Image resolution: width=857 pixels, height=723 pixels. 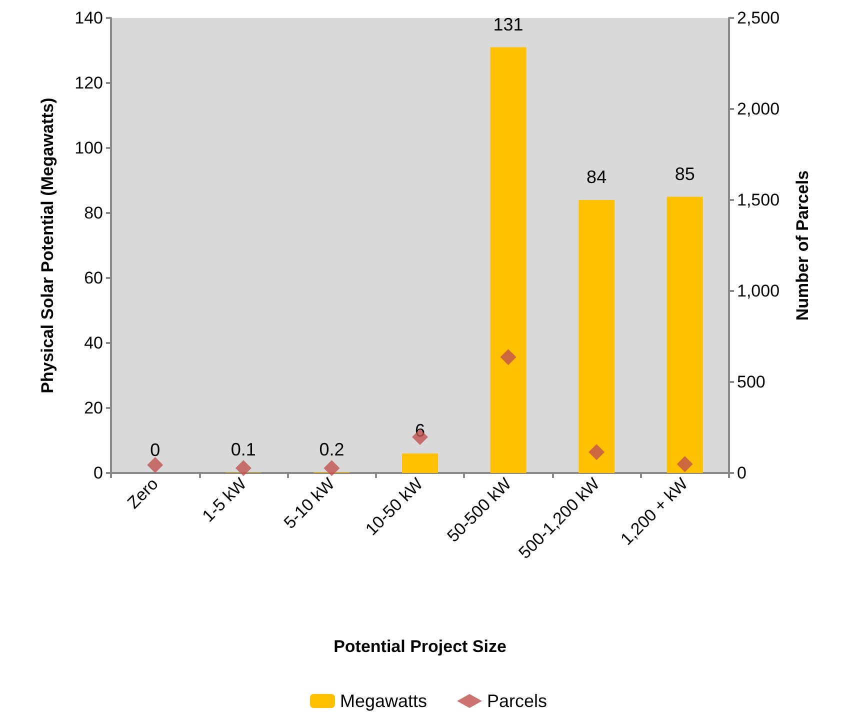 What do you see at coordinates (384, 701) in the screenshot?
I see `legend-label: Megawatts` at bounding box center [384, 701].